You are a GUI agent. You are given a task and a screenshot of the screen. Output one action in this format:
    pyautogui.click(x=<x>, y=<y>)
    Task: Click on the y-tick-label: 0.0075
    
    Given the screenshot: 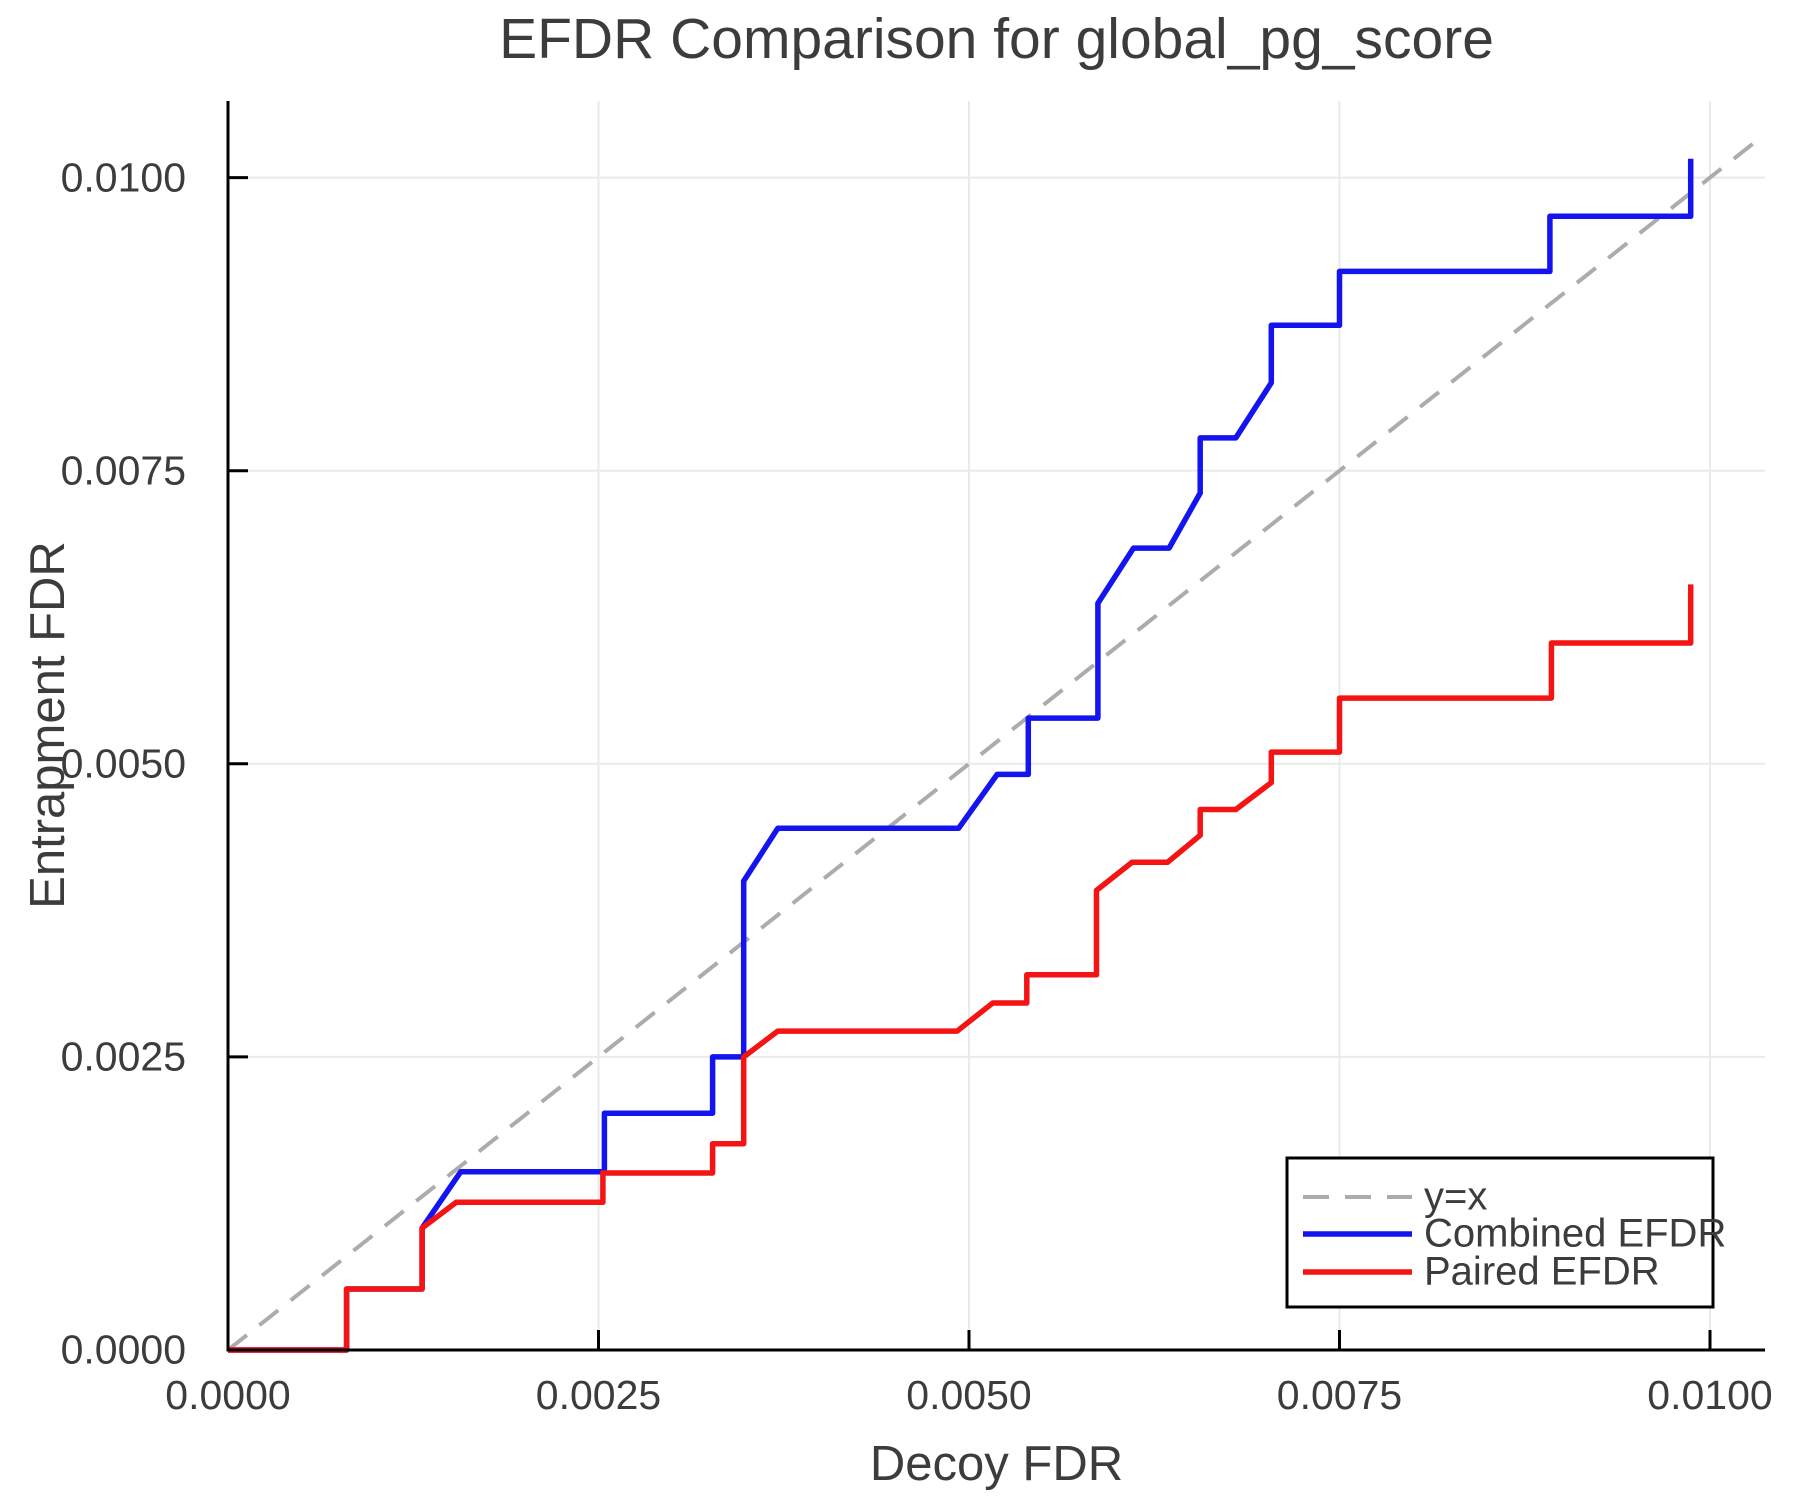 What is the action you would take?
    pyautogui.click(x=123, y=470)
    